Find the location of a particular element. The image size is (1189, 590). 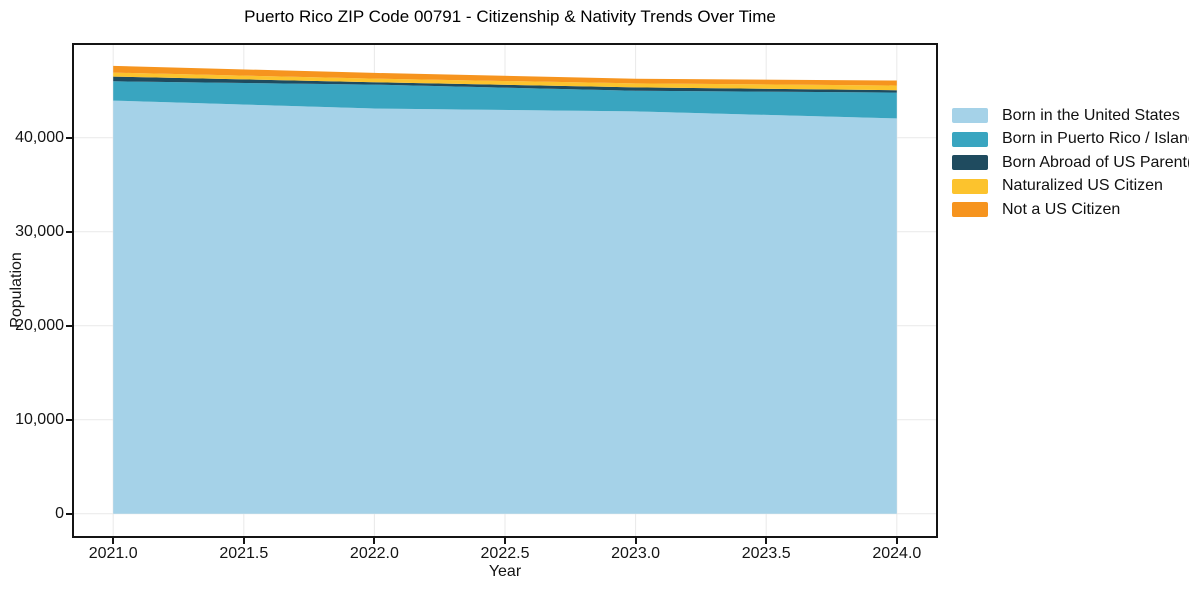

legend-item: Born in Puerto Rico / Islands is located at coordinates (1070, 140).